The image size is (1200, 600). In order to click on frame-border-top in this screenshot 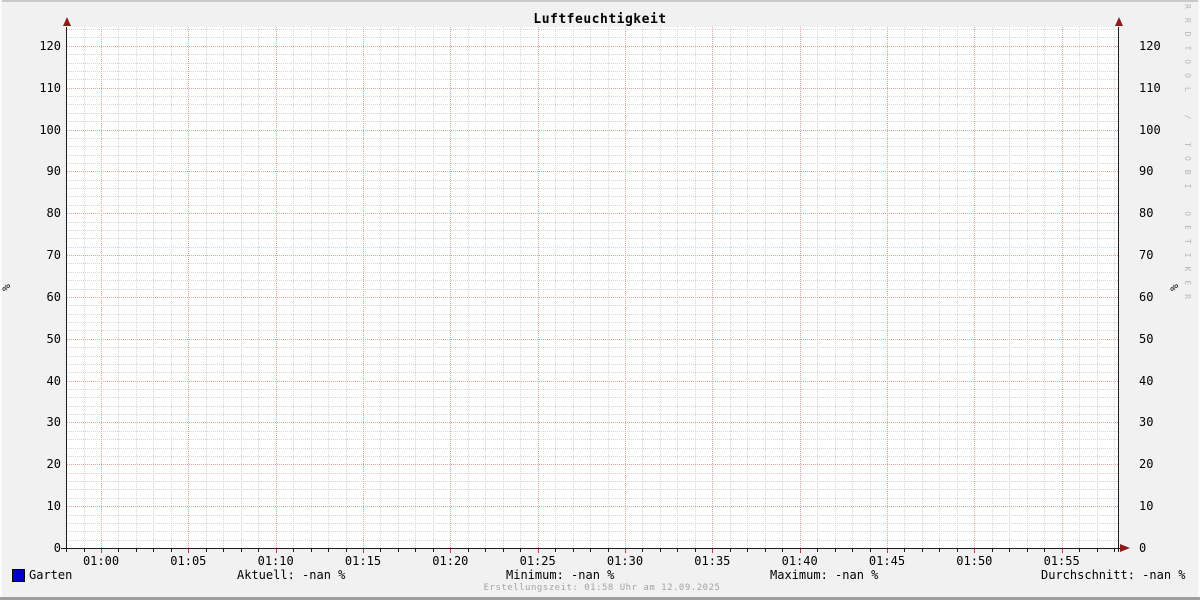, I will do `click(600, 1)`.